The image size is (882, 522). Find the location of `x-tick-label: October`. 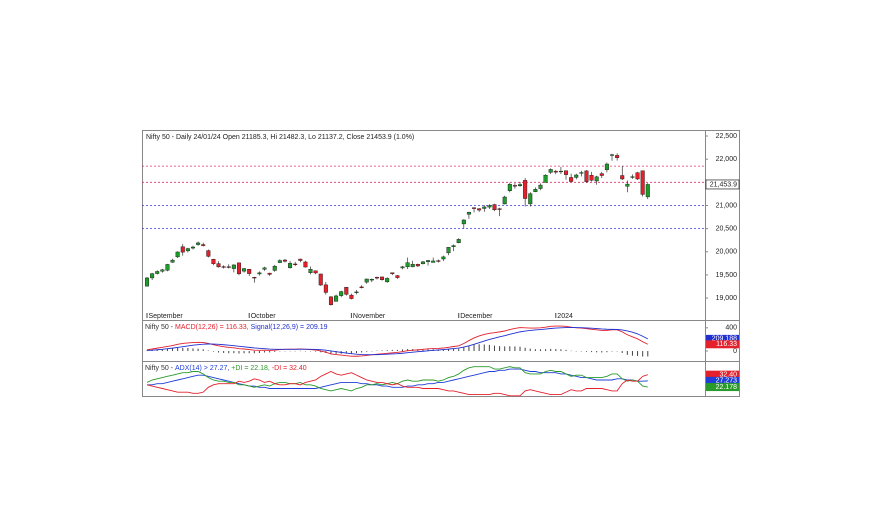

x-tick-label: October is located at coordinates (264, 316).